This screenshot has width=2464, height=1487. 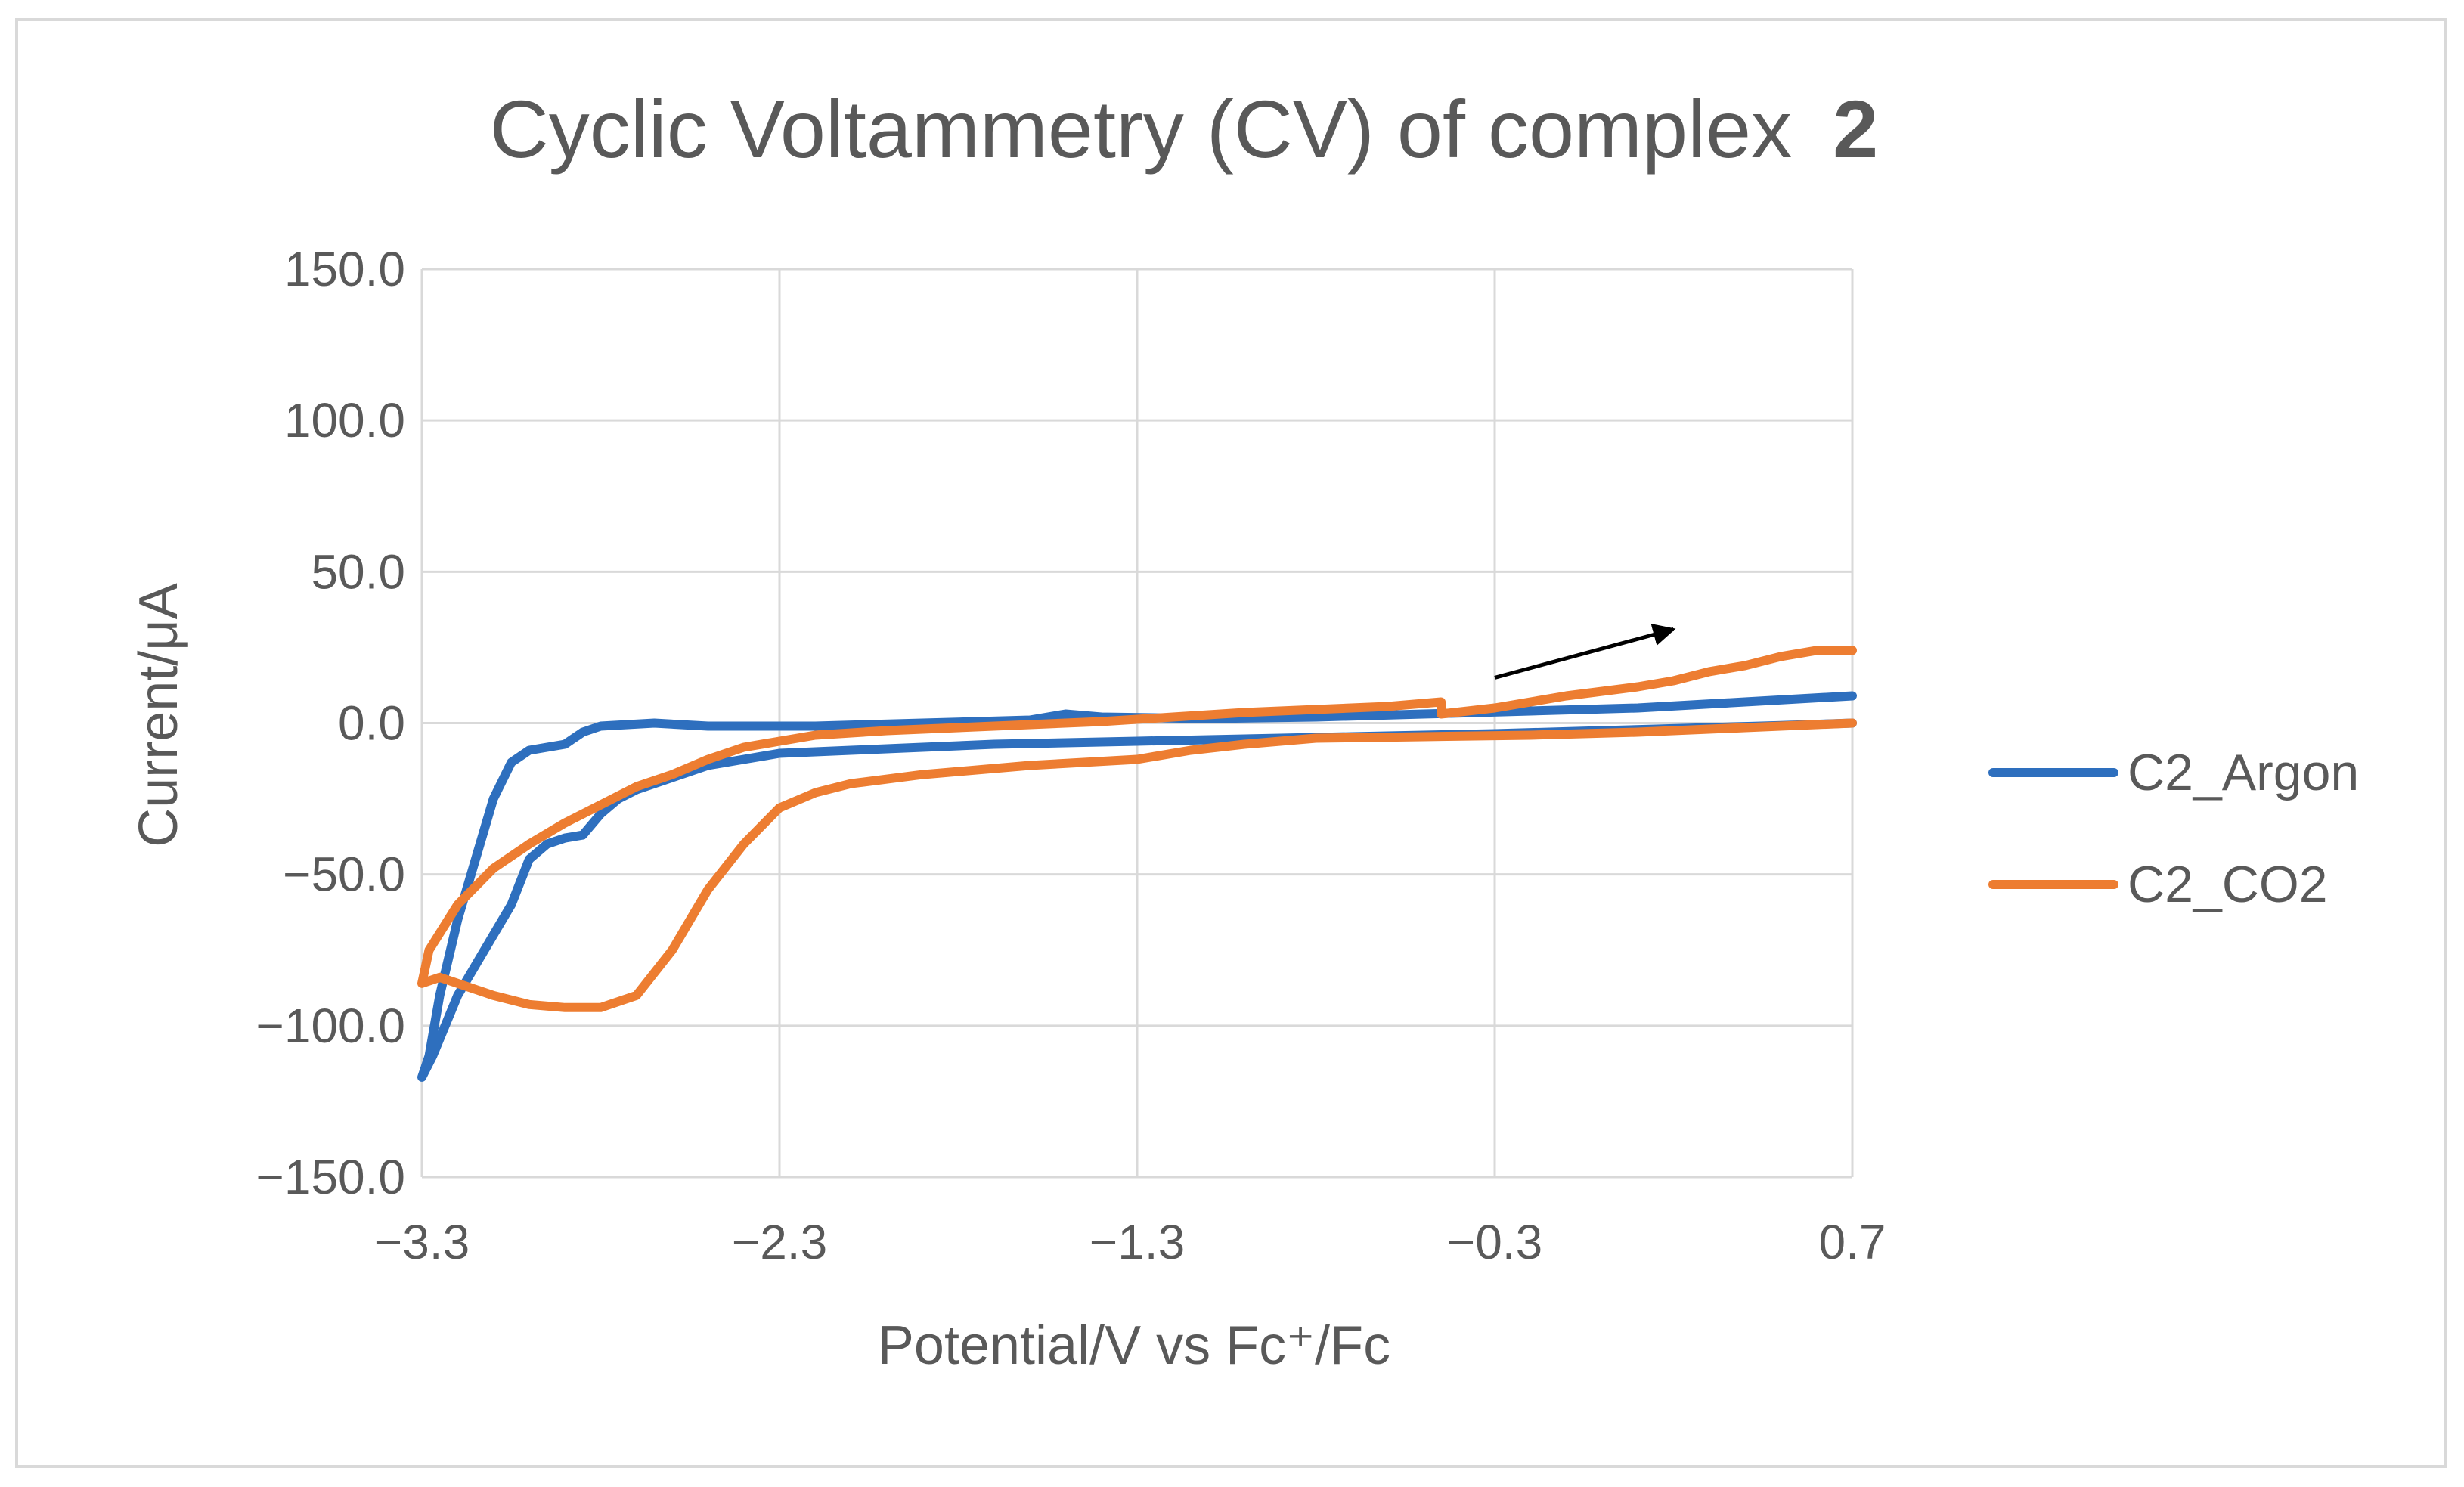 What do you see at coordinates (1852, 1242) in the screenshot?
I see `x-tick-label: 0.7` at bounding box center [1852, 1242].